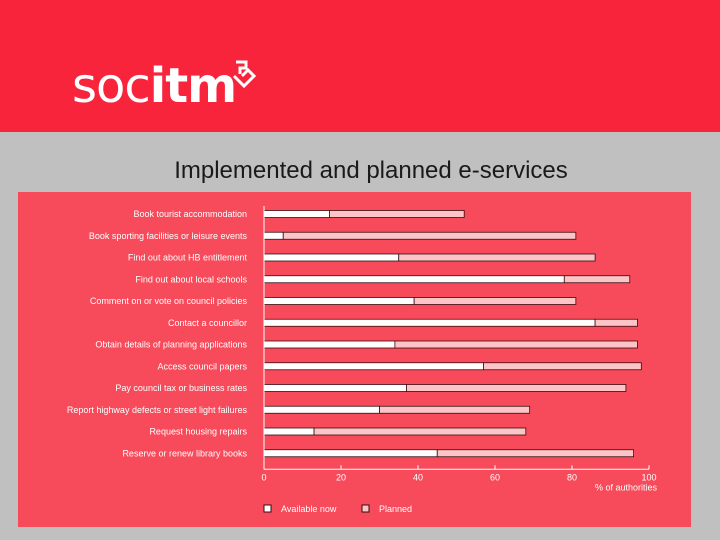 The image size is (720, 540). What do you see at coordinates (181, 388) in the screenshot?
I see `category-label: Pay council tax or business rates` at bounding box center [181, 388].